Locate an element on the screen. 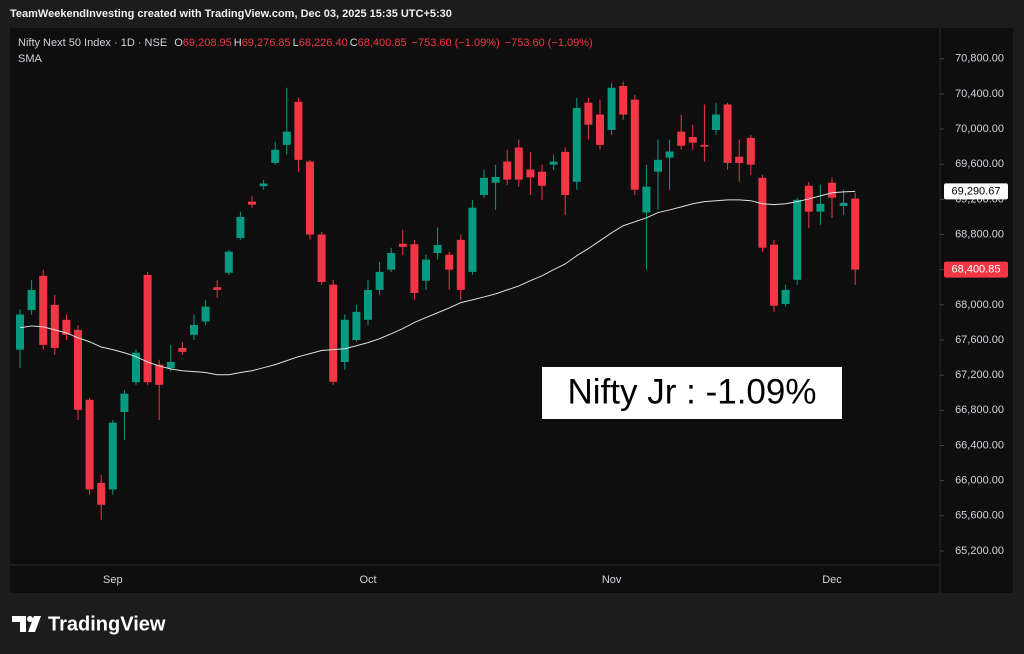  symbol: Nifty Next 50 Index · 1D · NSE is located at coordinates (92, 43).